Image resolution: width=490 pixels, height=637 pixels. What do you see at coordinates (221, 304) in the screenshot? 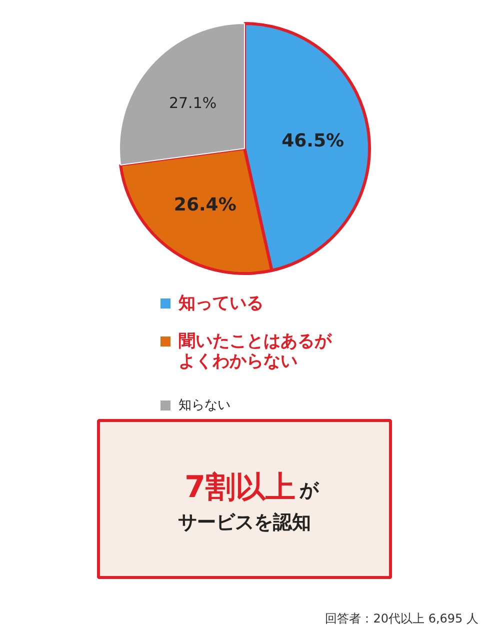
I see `legend-label: 知っている` at bounding box center [221, 304].